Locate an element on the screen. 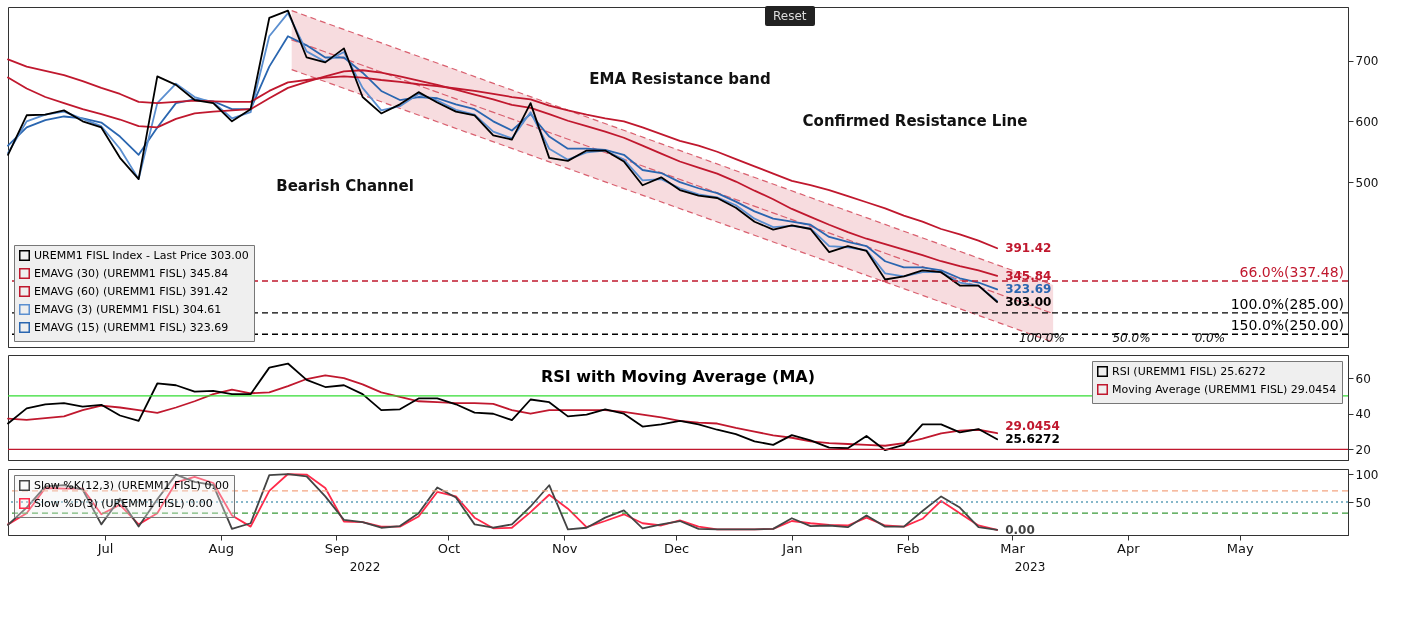 Image resolution: width=1412 pixels, height=624 pixels. y-tick-label: 500 is located at coordinates (1367, 182).